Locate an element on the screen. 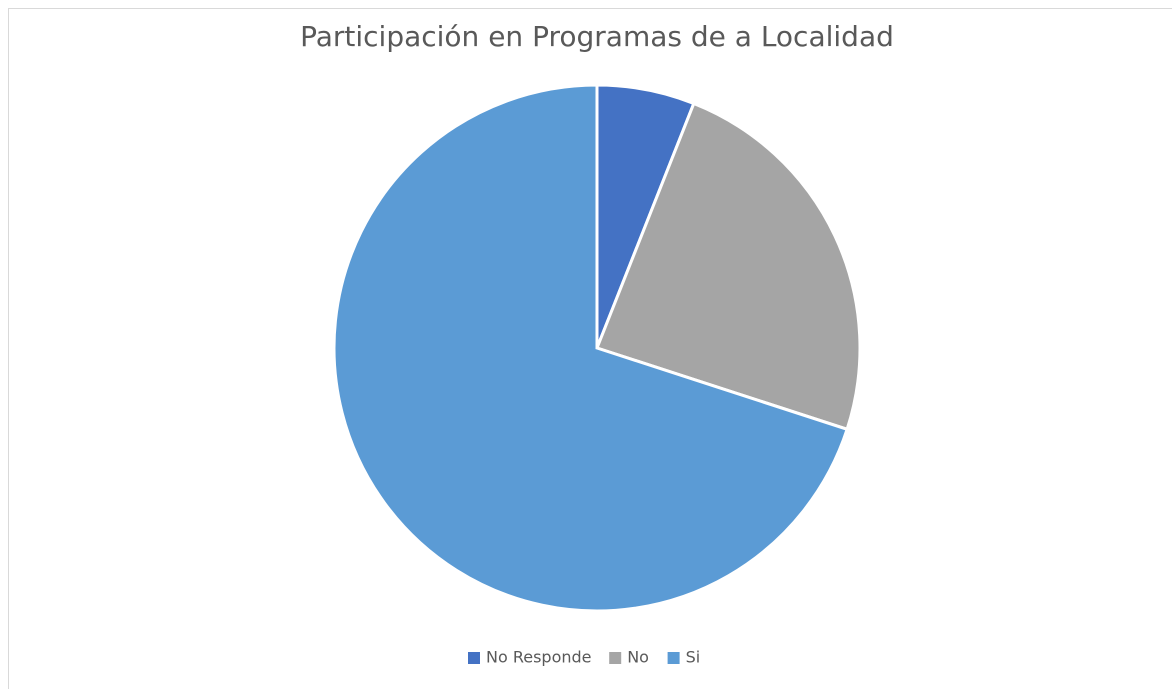 The width and height of the screenshot is (1172, 689). pie-slice is located at coordinates (728, 266).